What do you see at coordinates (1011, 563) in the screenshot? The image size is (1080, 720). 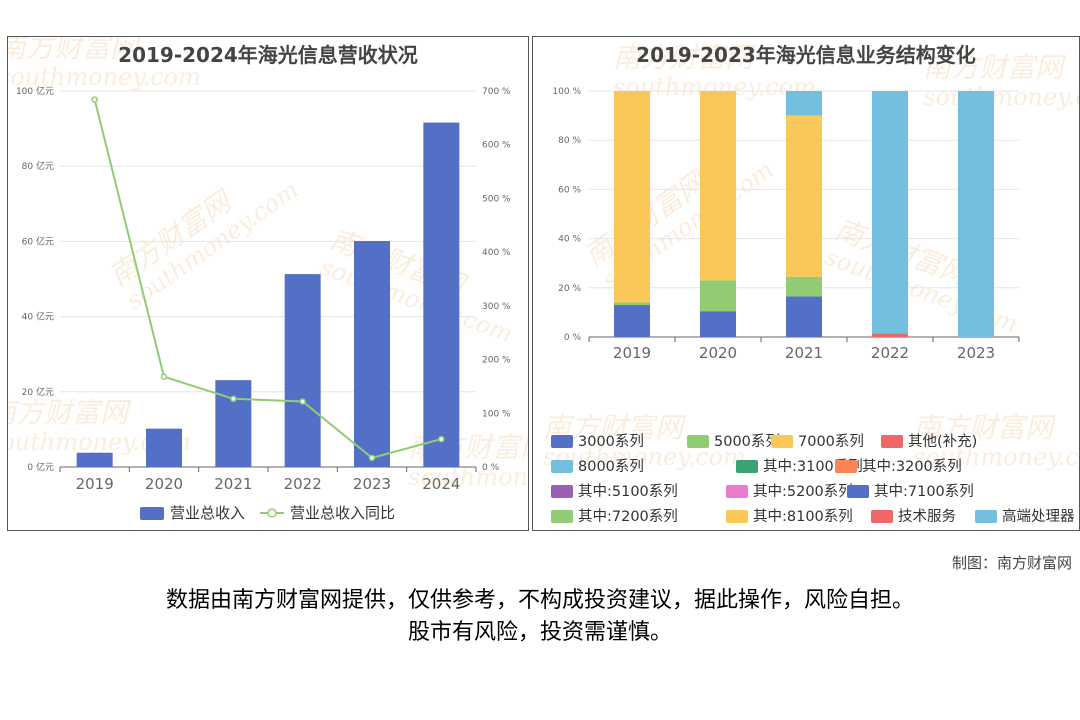 I see `chart-credit: 制图：南方财富网` at bounding box center [1011, 563].